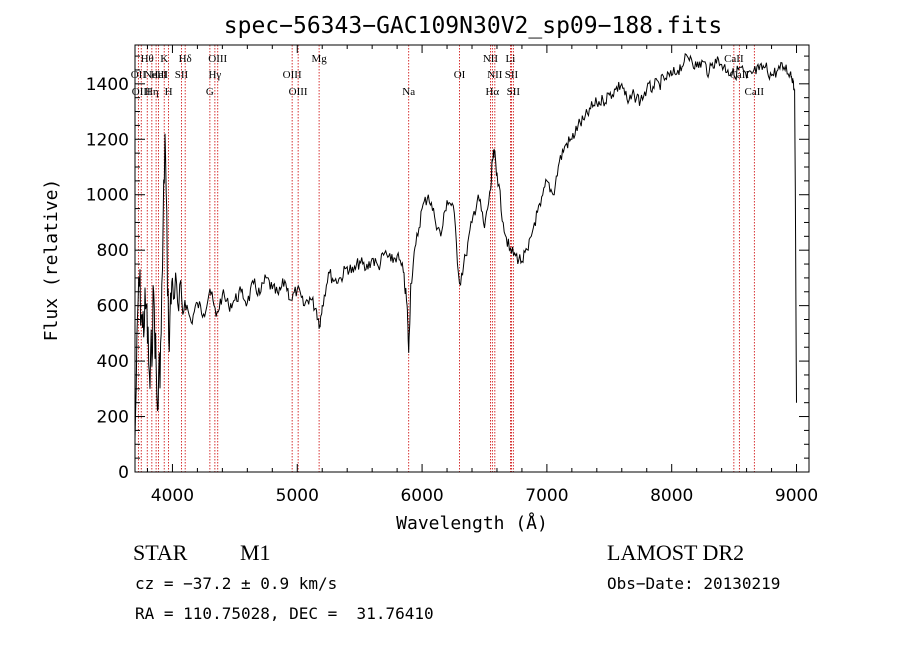 This screenshot has height=649, width=900. I want to click on line-marker-label: OI, so click(460, 75).